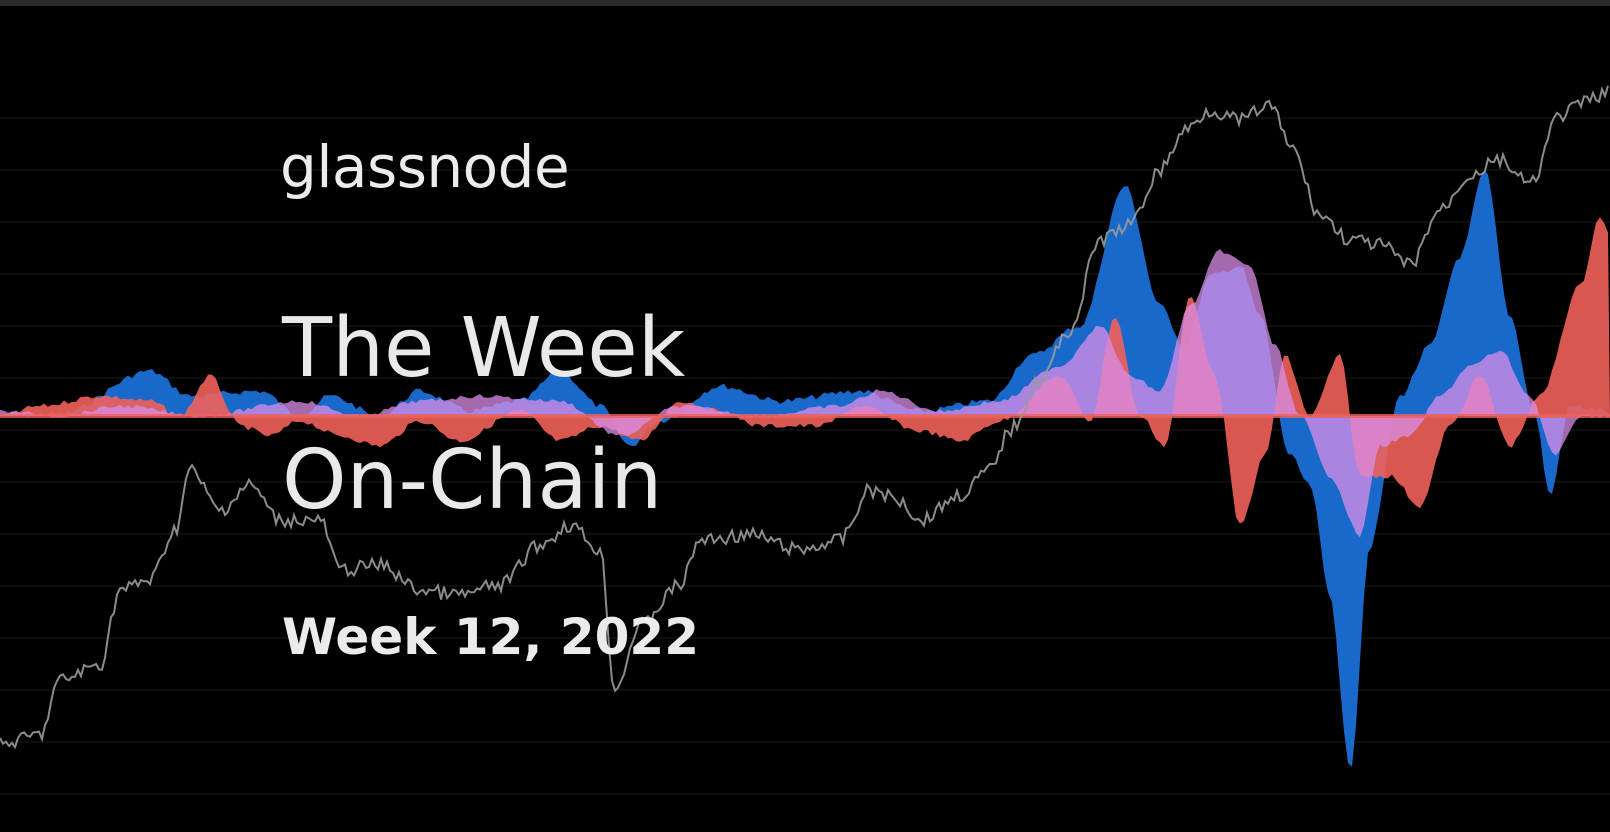 This screenshot has height=832, width=1610. Describe the element at coordinates (425, 167) in the screenshot. I see `brand-logo-text: glassnode` at that location.